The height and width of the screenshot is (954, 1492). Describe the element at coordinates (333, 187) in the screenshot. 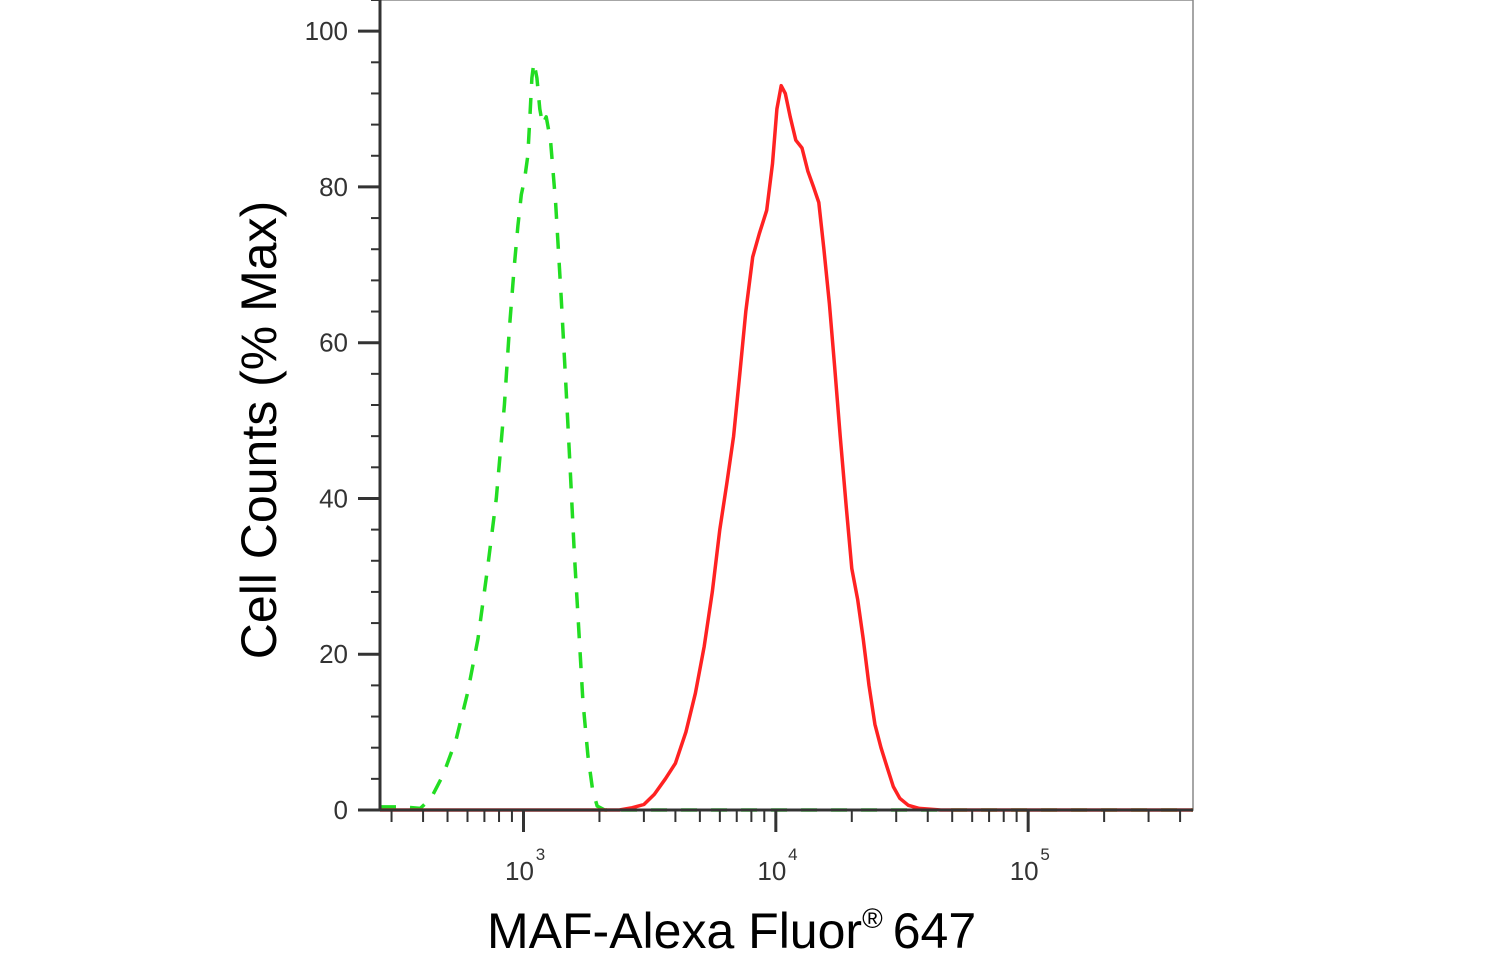

I see `y-tick-label: 80` at that location.